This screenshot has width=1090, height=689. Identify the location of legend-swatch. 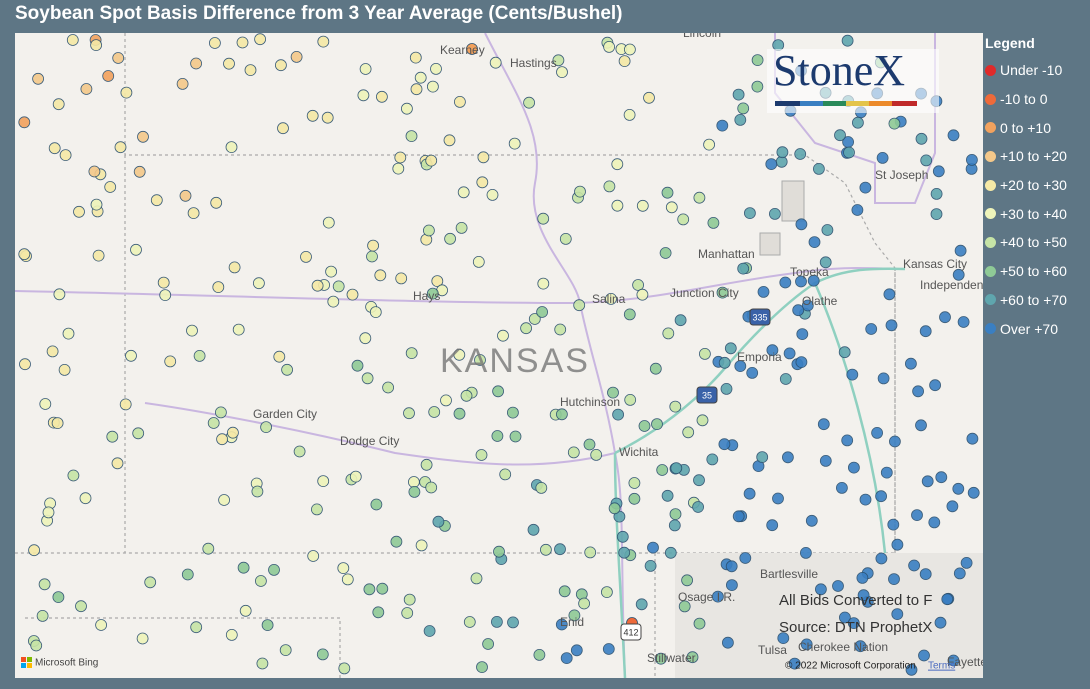
(990, 271).